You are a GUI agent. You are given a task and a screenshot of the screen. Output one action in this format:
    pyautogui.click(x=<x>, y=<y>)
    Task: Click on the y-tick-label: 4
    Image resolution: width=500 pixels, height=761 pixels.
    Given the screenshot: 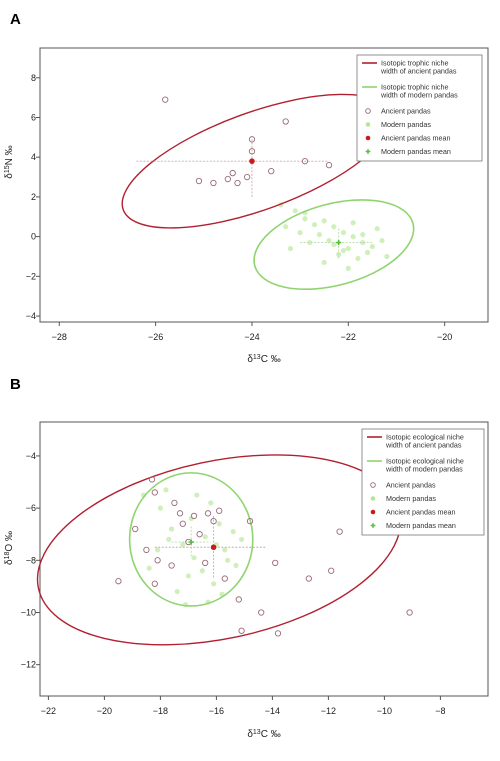 What is the action you would take?
    pyautogui.click(x=33, y=157)
    